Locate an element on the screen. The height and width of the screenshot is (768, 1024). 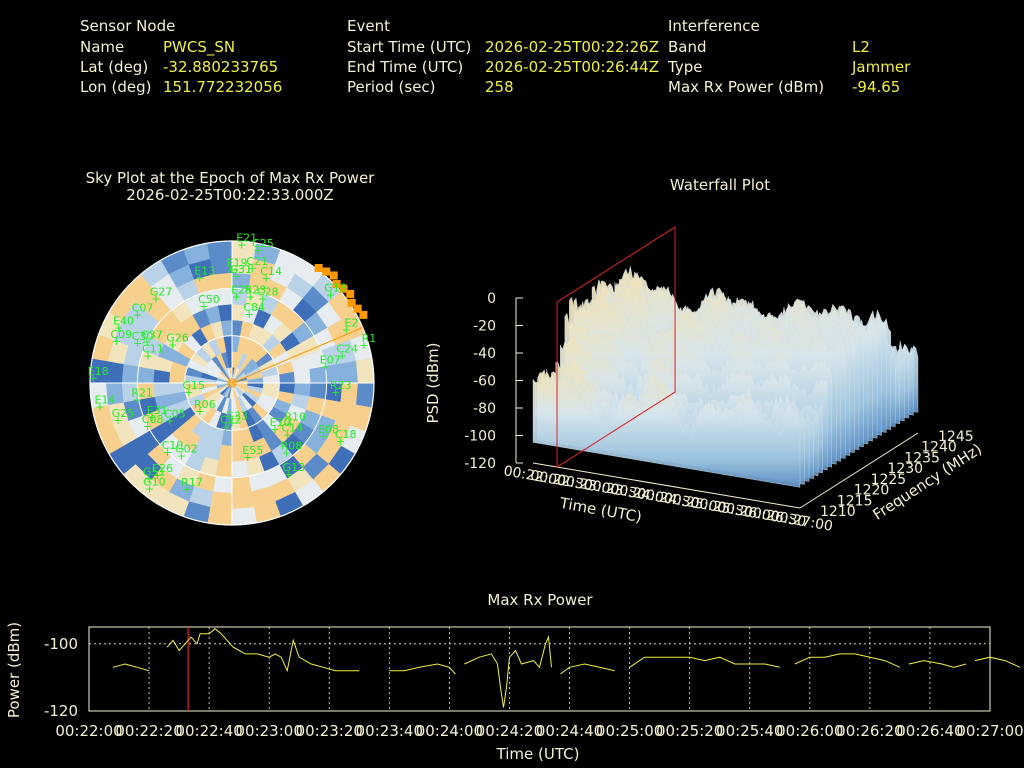
satellite-label: G25 is located at coordinates (123, 413).